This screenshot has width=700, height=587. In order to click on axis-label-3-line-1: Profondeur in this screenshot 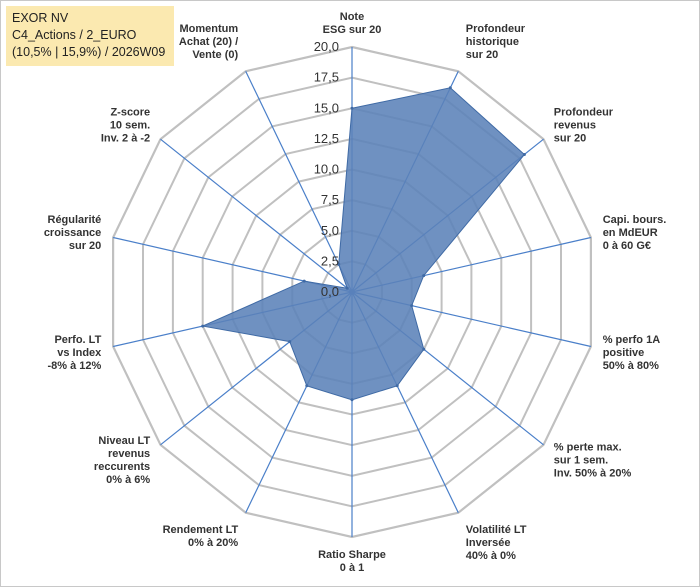, I will do `click(584, 112)`.